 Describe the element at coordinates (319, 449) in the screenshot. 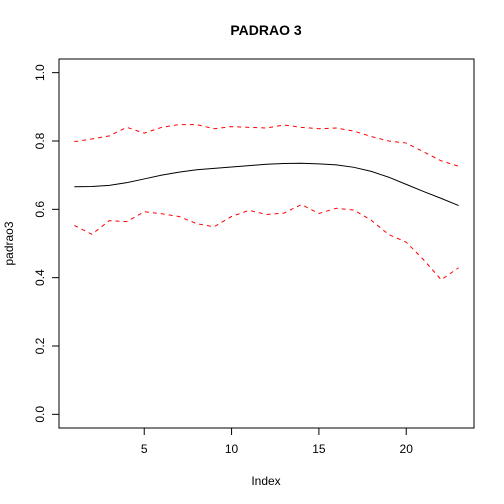

I see `x-tick-label: 15` at that location.